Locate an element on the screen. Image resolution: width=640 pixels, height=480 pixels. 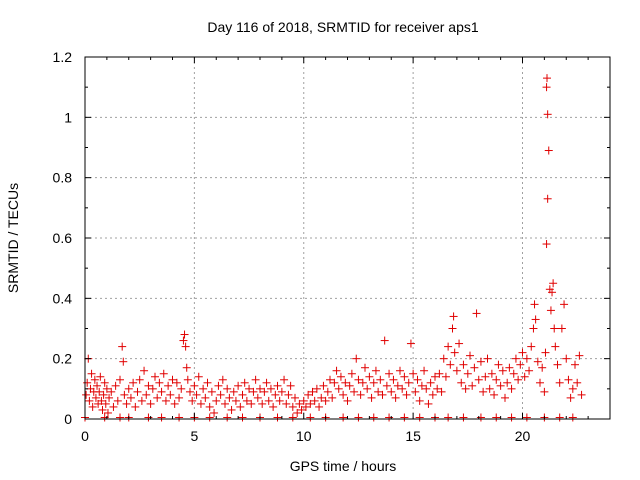
y-tick-label: 0.8 is located at coordinates (63, 178).